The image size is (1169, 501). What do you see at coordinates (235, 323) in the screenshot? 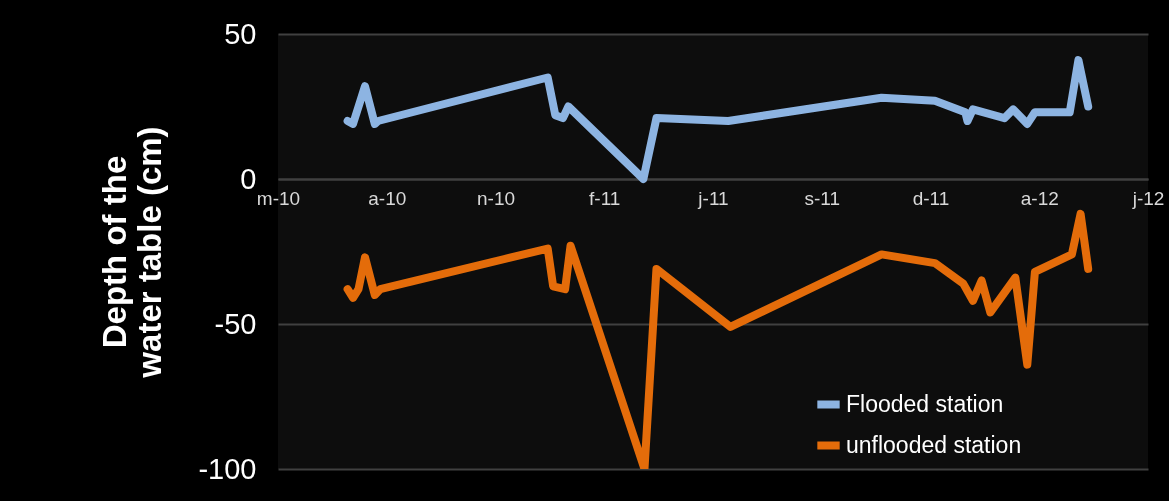
I see `y-tick-label: -50` at bounding box center [235, 323].